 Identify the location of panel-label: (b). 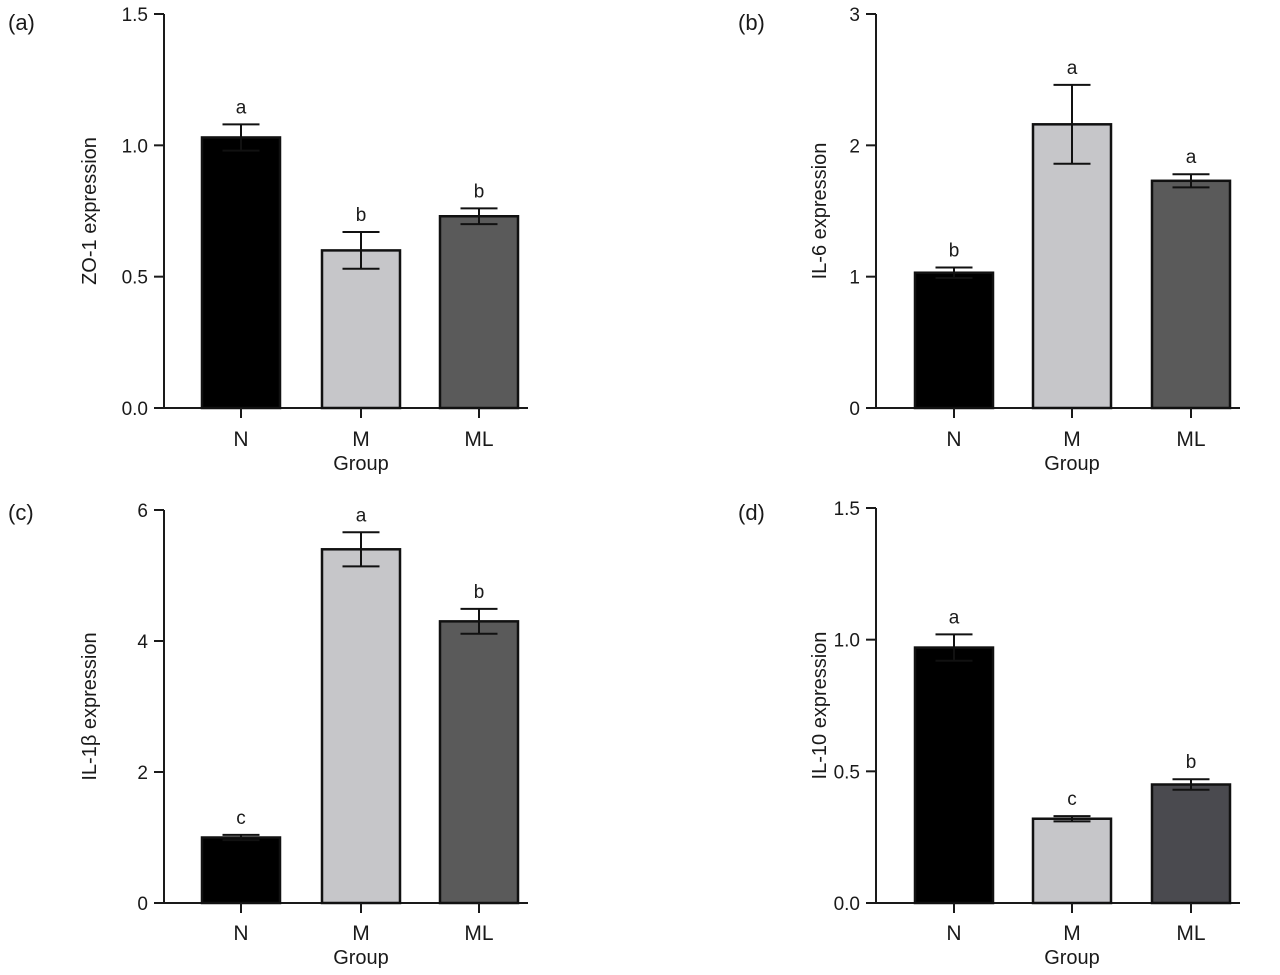
(751, 22).